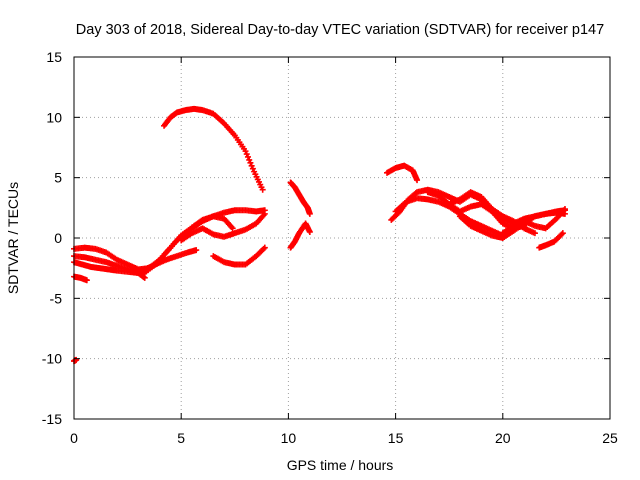 This screenshot has width=640, height=480. I want to click on y-axis-label: SDTVAR / TECUs, so click(13, 238).